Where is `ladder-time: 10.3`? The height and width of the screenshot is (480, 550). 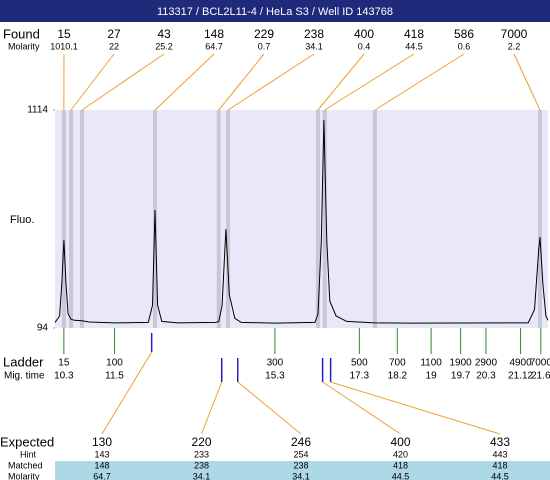 ladder-time: 10.3 is located at coordinates (64, 376).